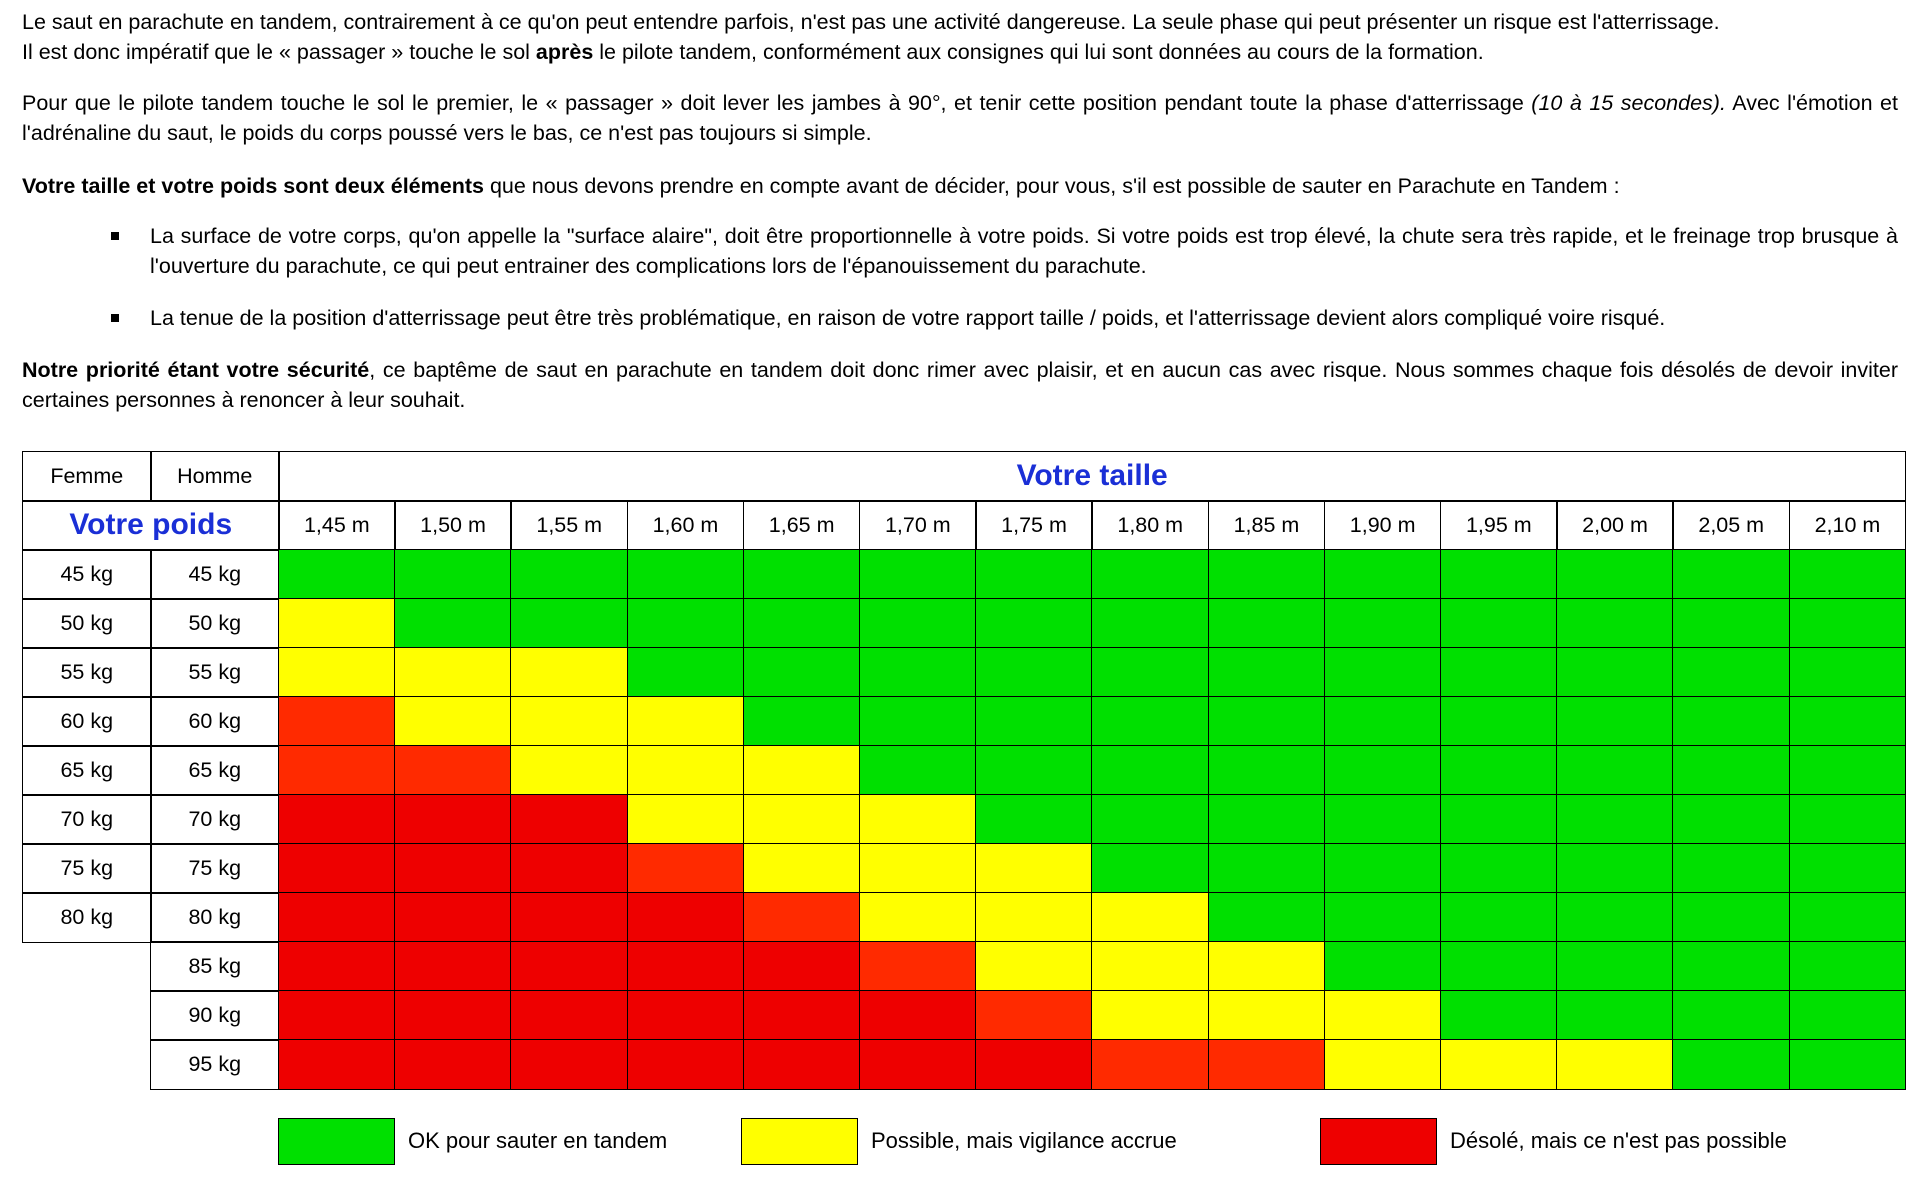 This screenshot has height=1203, width=1920. Describe the element at coordinates (1628, 103) in the screenshot. I see `landing-italic: (10 à 15 secondes).` at that location.